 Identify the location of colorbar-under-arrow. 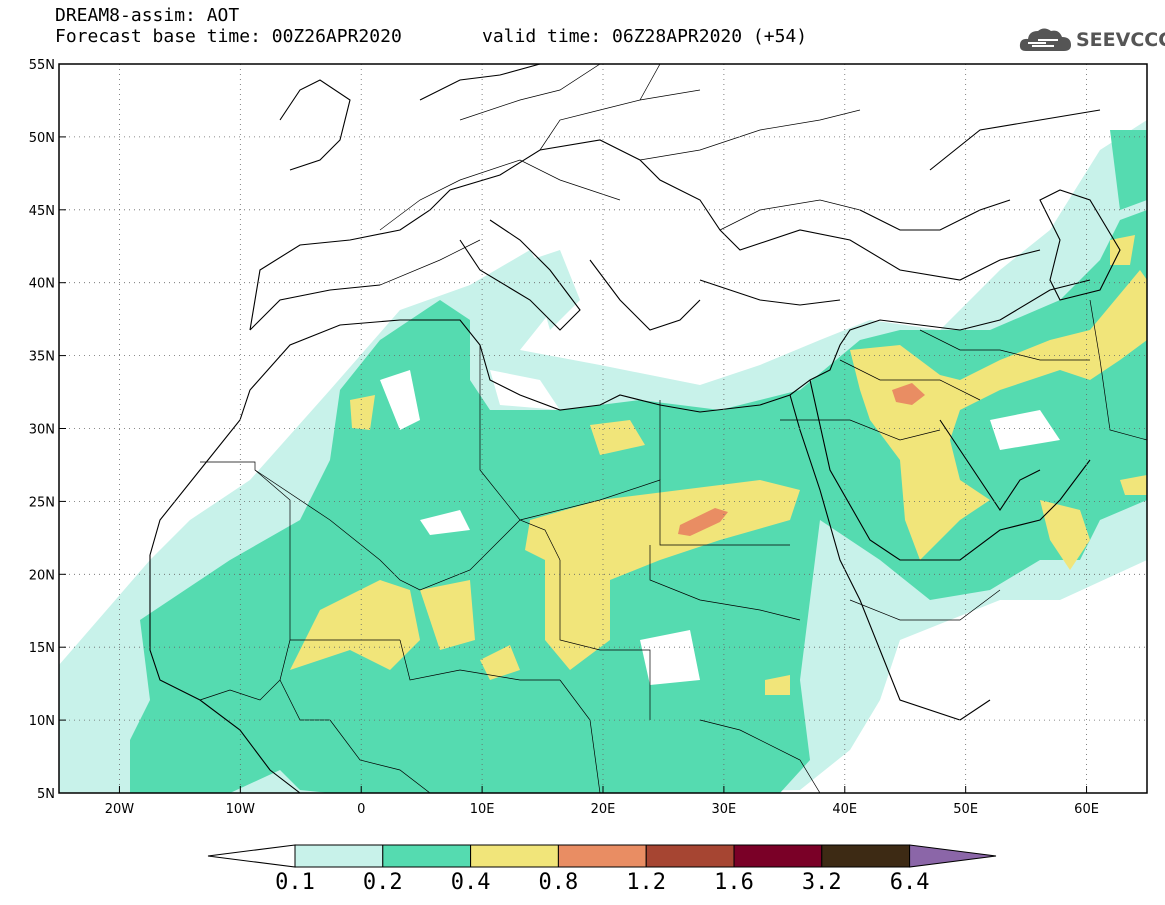
(251, 856).